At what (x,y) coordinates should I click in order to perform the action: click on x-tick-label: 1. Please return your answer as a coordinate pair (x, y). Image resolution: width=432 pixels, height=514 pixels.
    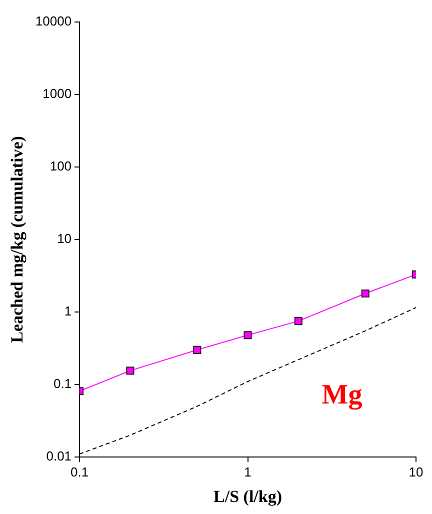
    Looking at the image, I should click on (248, 472).